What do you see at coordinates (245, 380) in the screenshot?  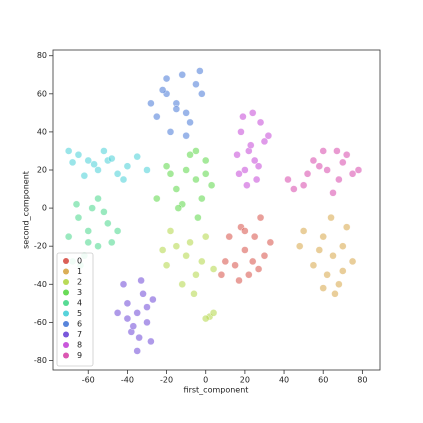 I see `x-tick-label: 20` at bounding box center [245, 380].